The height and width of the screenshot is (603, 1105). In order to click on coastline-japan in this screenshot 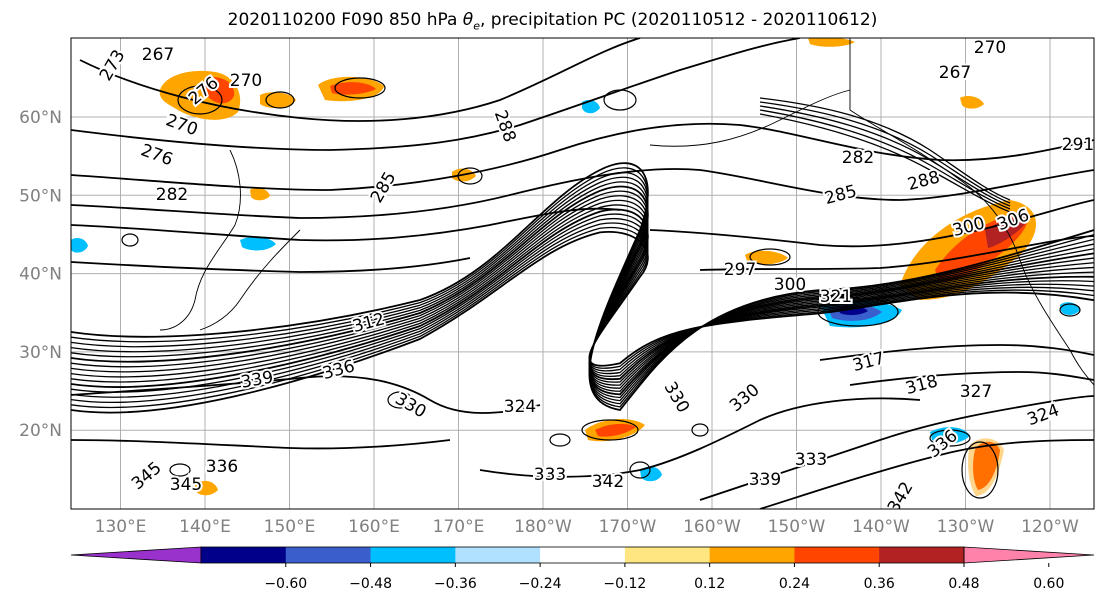, I will do `click(250, 280)`.